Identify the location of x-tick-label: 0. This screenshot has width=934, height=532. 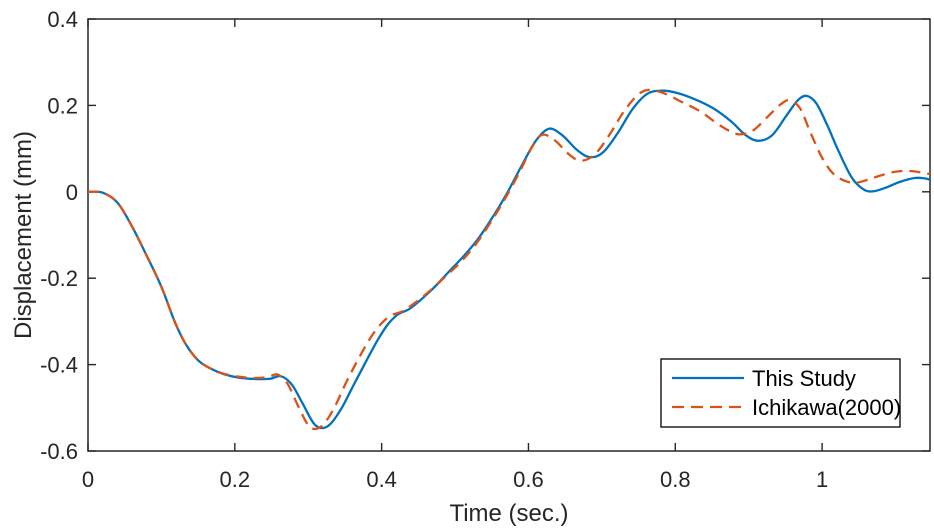
(88, 479).